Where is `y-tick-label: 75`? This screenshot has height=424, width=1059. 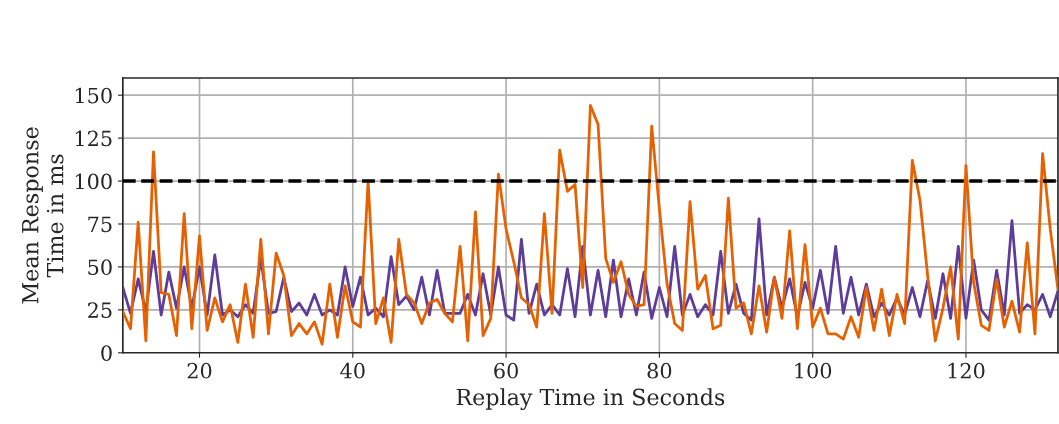
y-tick-label: 75 is located at coordinates (100, 224).